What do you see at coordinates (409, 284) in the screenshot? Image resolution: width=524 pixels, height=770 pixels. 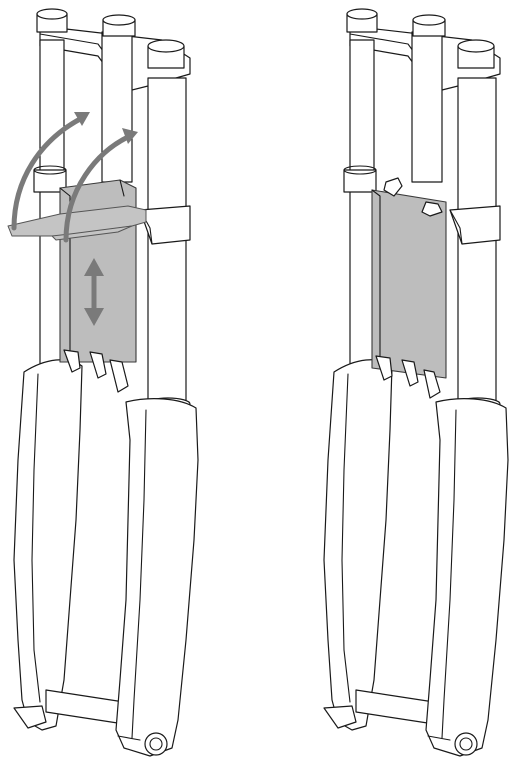 I see `fork-guard-installed` at bounding box center [409, 284].